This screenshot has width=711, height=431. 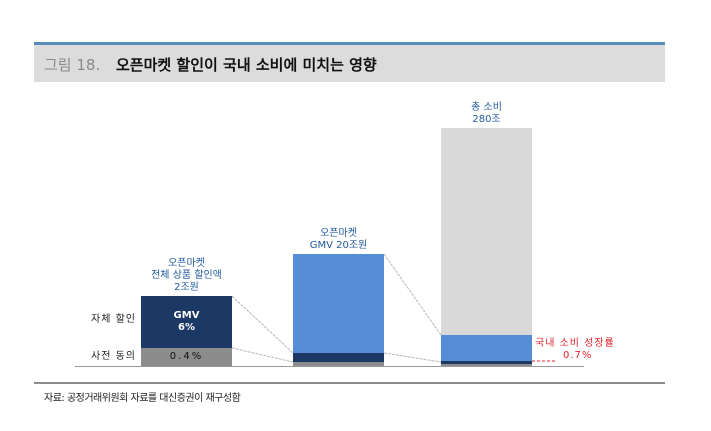 I want to click on bar3-gmv, so click(x=486, y=348).